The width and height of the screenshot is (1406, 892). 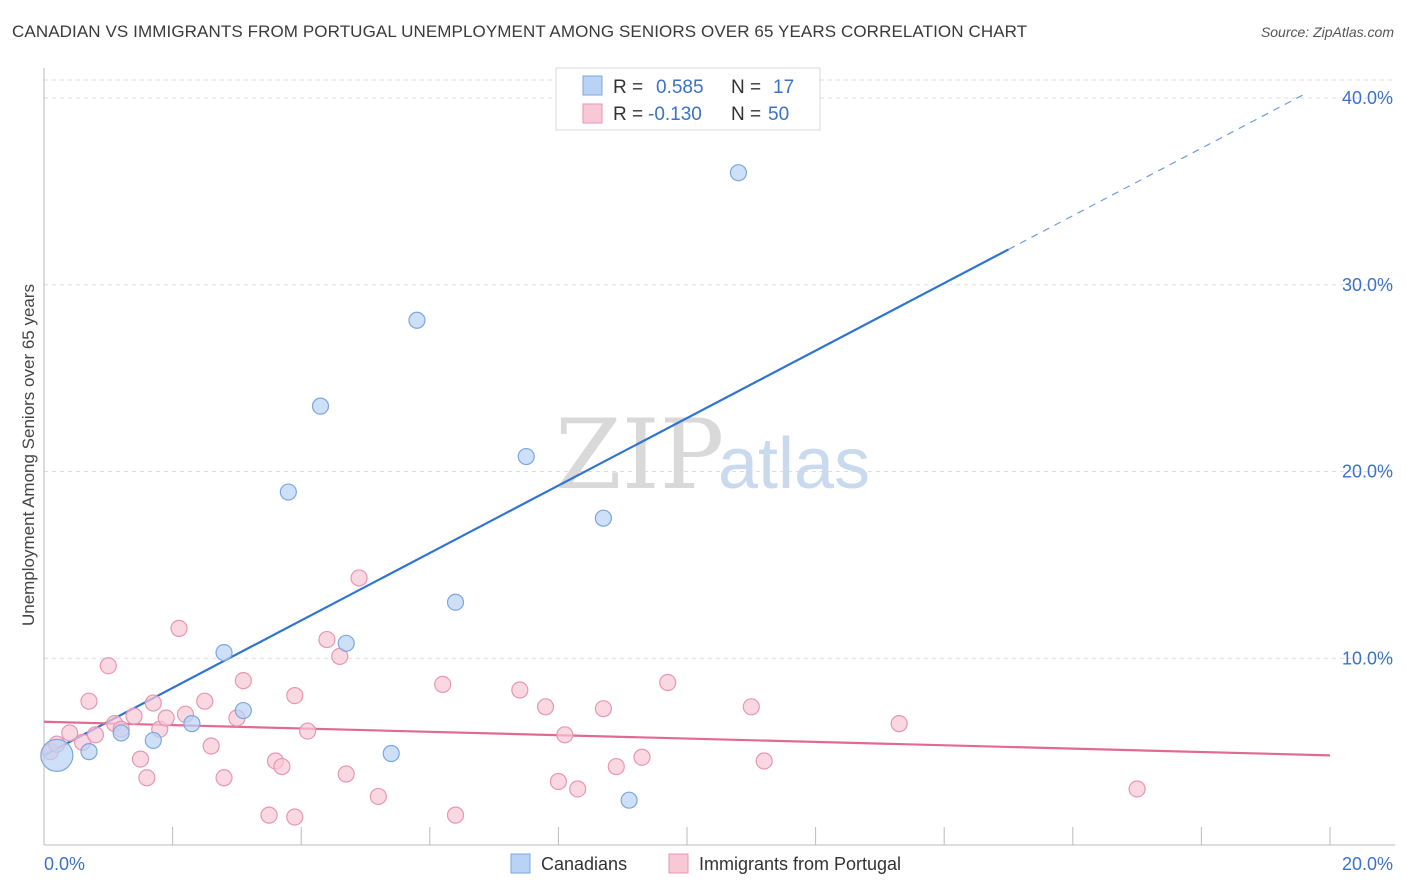 I want to click on legend-swatch-canadians, so click(x=592, y=85).